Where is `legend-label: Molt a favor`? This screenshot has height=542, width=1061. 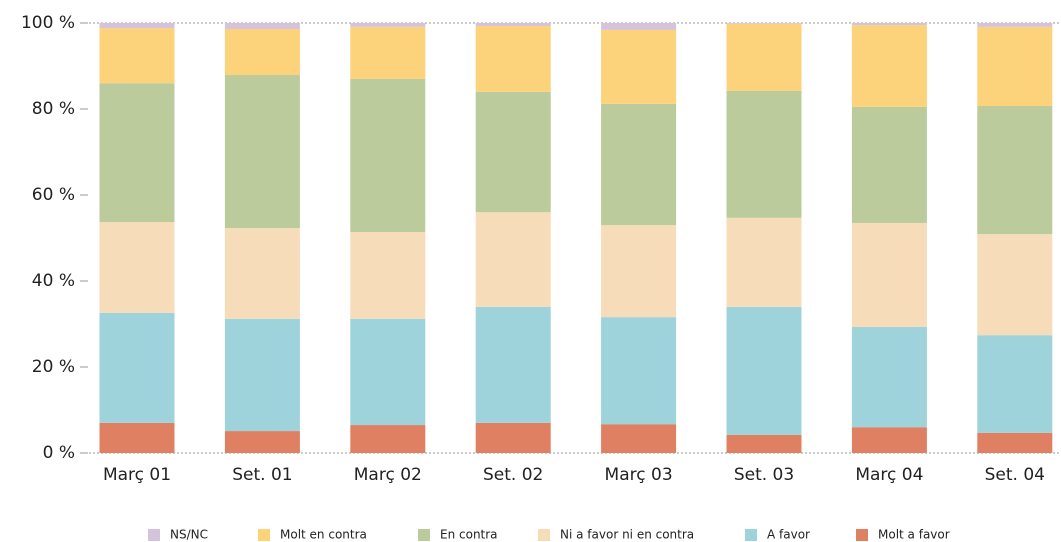 legend-label: Molt a favor is located at coordinates (914, 535).